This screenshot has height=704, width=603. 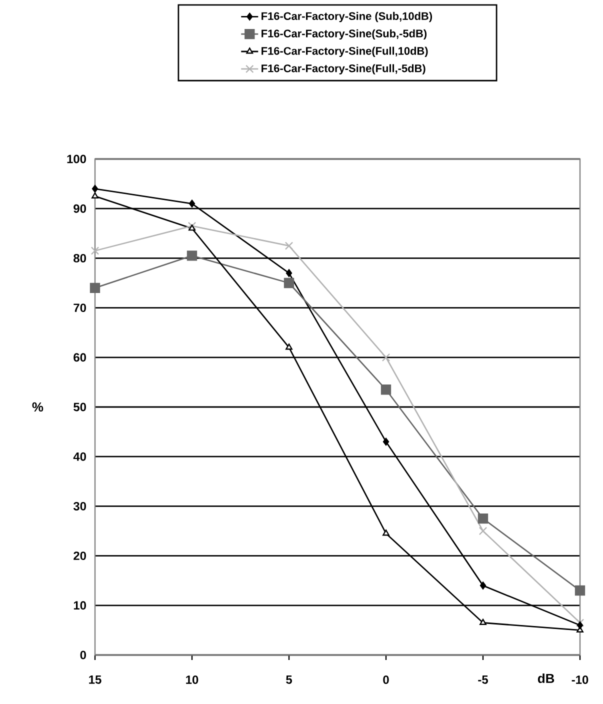 What do you see at coordinates (483, 680) in the screenshot?
I see `x-tick-label: -5` at bounding box center [483, 680].